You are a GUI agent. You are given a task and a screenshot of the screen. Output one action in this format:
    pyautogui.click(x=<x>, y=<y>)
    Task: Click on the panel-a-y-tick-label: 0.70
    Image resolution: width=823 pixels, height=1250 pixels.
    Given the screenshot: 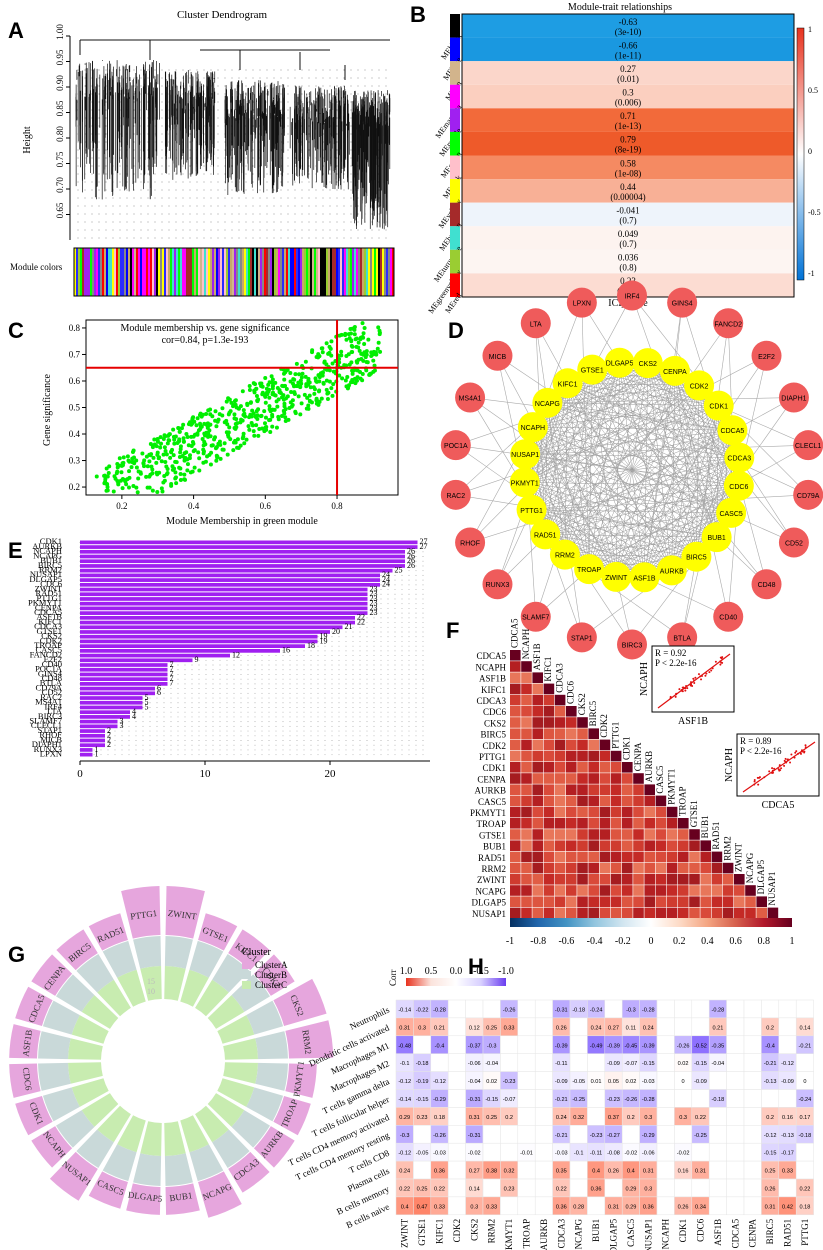 What is the action you would take?
    pyautogui.click(x=60, y=185)
    